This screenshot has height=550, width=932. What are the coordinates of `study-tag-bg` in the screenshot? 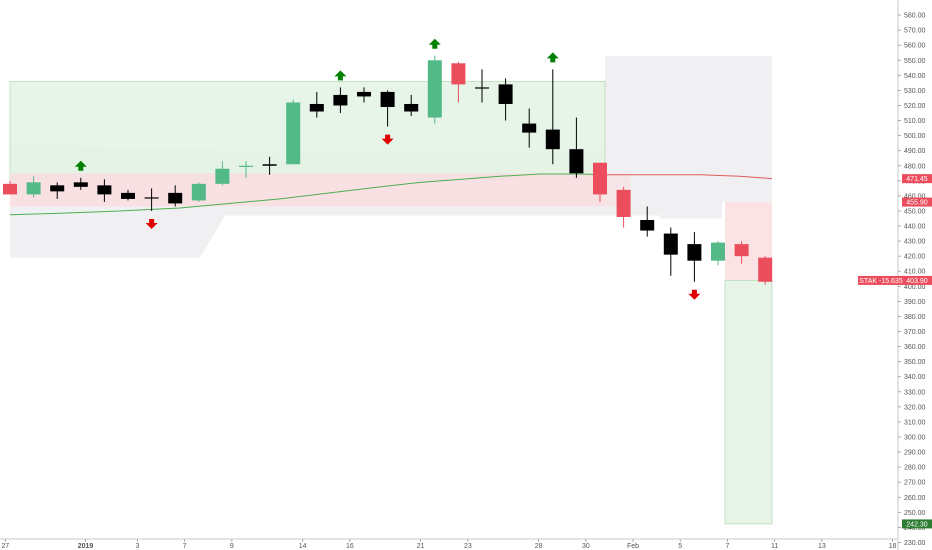 It's located at (881, 280).